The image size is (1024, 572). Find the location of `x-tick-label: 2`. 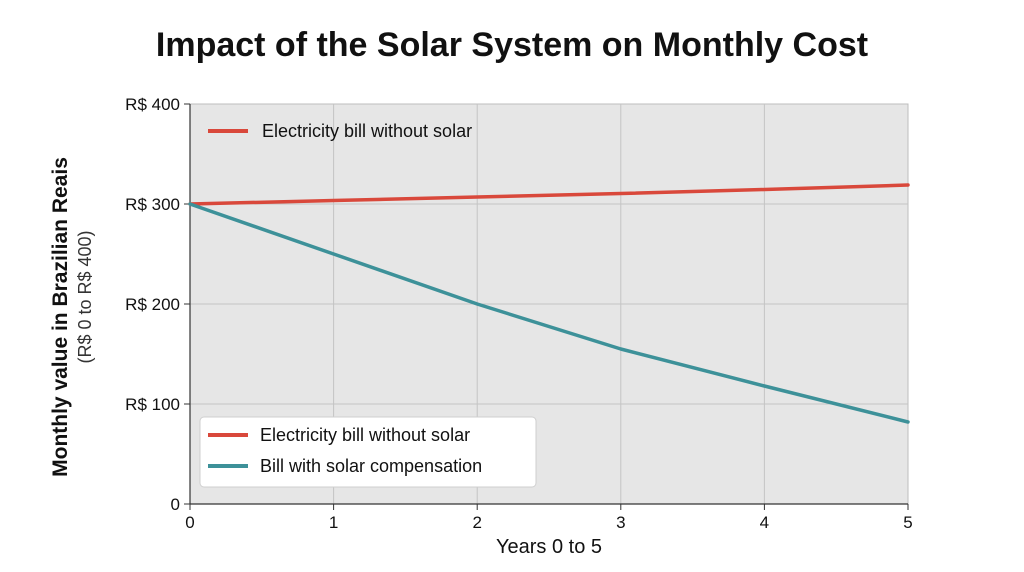

x-tick-label: 2 is located at coordinates (476, 522).